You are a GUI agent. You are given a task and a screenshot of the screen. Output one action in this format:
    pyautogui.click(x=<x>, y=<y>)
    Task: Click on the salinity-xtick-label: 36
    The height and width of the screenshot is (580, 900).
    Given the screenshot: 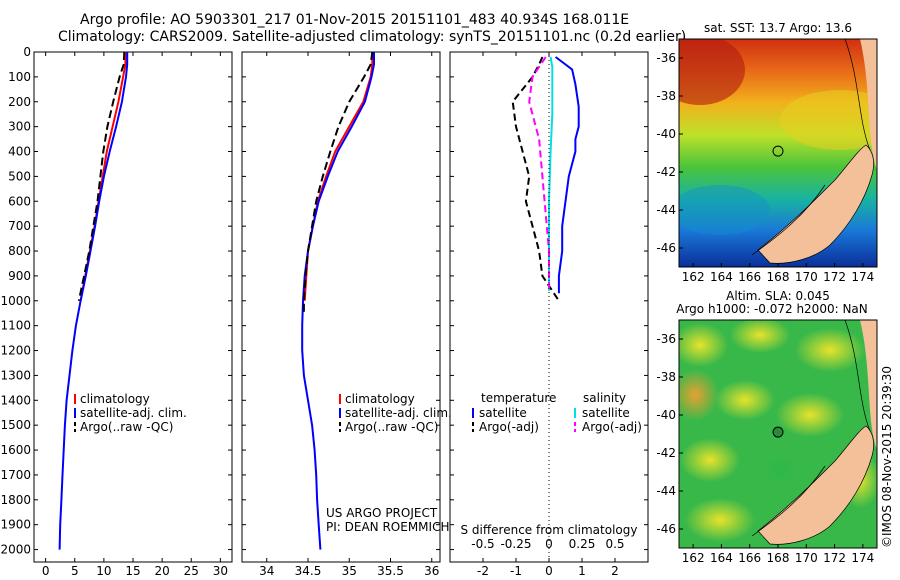 What is the action you would take?
    pyautogui.click(x=431, y=571)
    